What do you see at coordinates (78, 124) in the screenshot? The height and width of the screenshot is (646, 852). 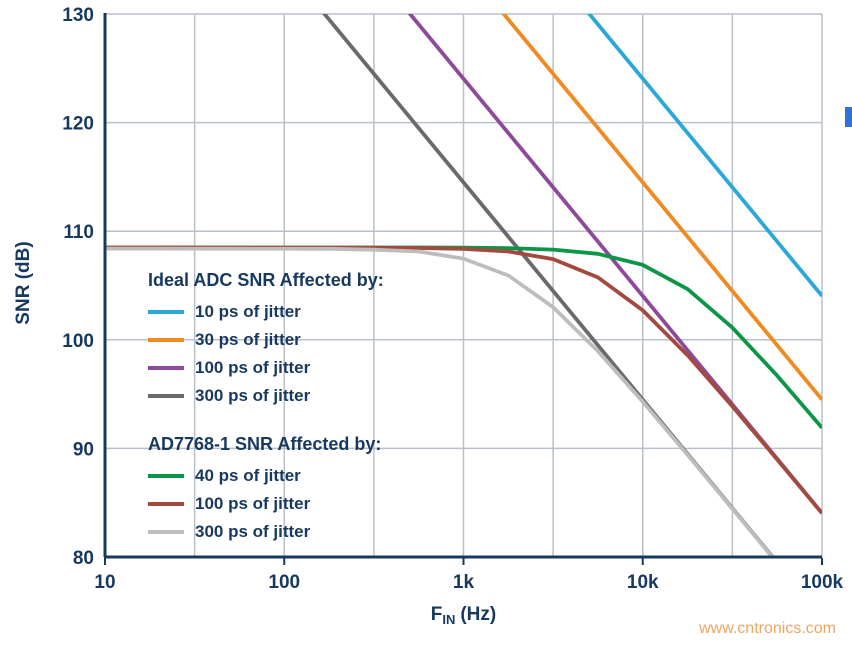 I see `y-tick-label: 120` at bounding box center [78, 124].